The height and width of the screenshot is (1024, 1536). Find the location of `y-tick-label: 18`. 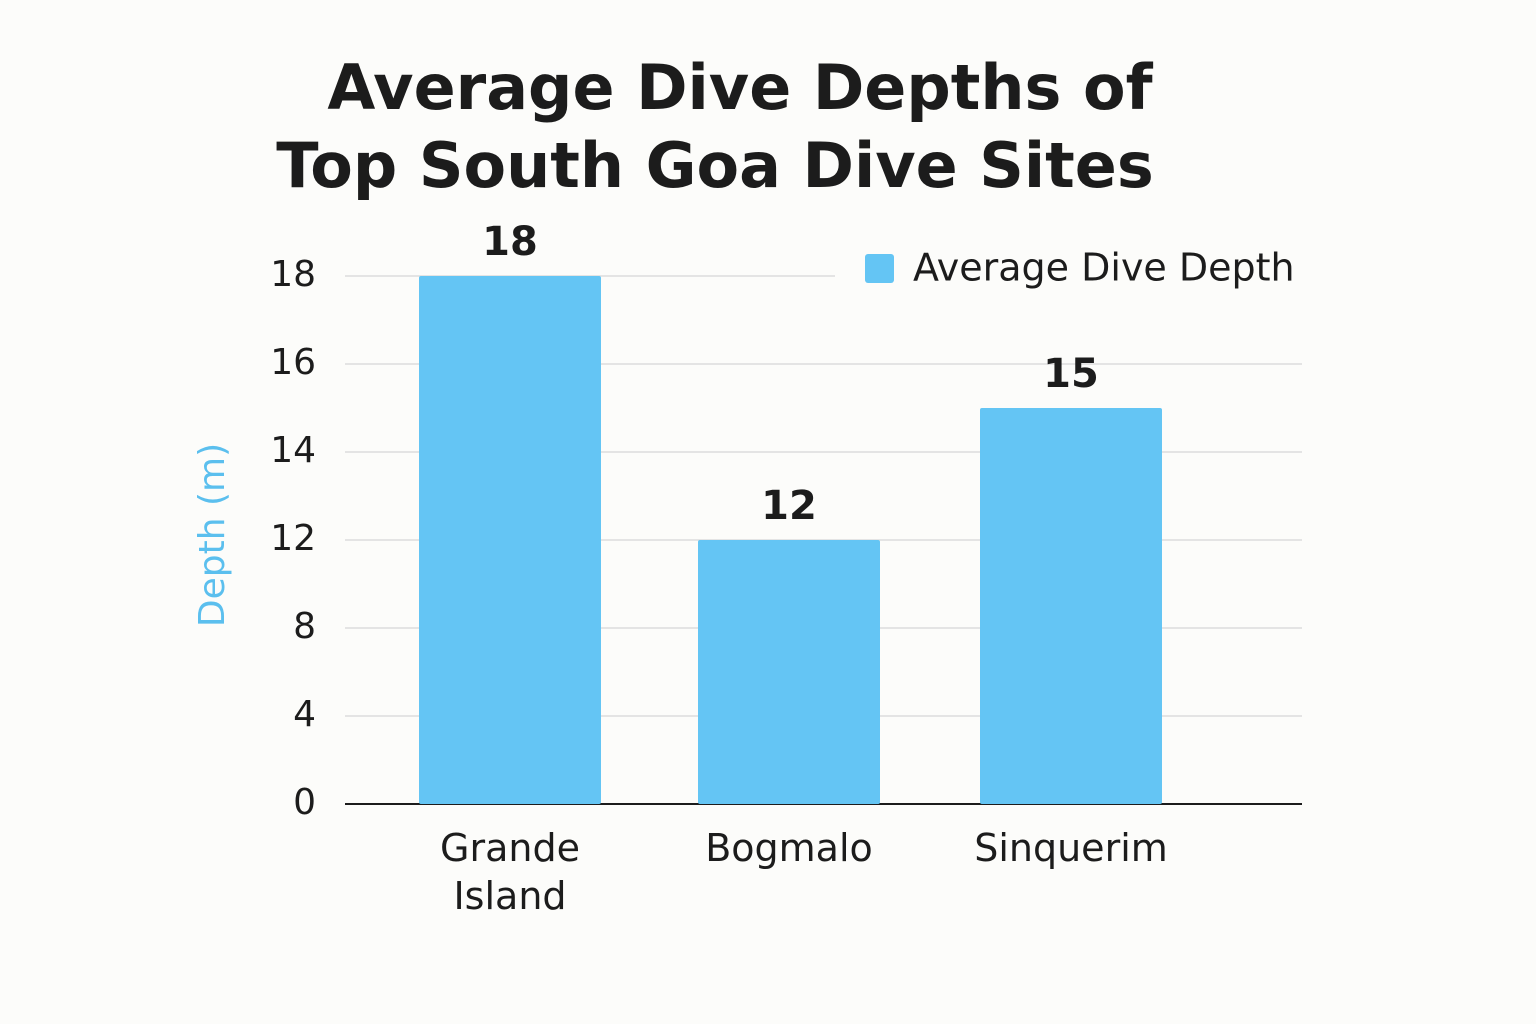

y-tick-label: 18 is located at coordinates (293, 274).